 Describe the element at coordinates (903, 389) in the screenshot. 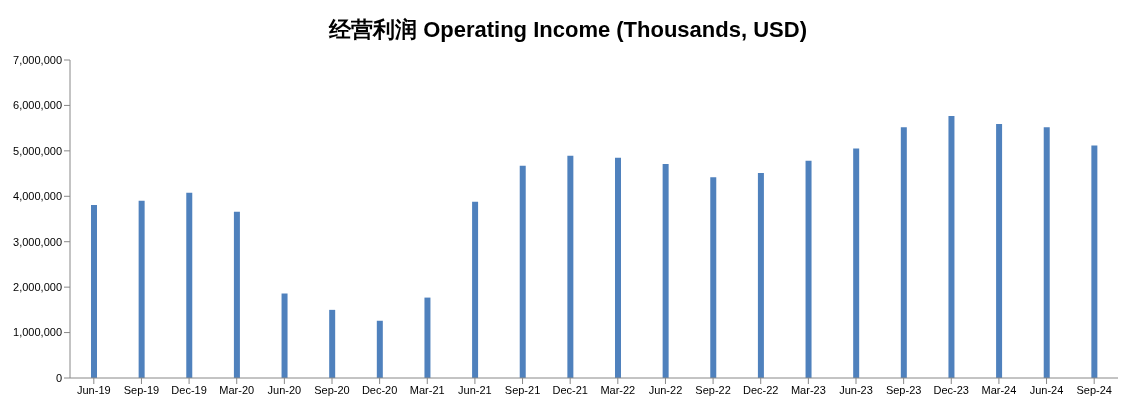

I see `x-tick-label: Sep-23` at that location.